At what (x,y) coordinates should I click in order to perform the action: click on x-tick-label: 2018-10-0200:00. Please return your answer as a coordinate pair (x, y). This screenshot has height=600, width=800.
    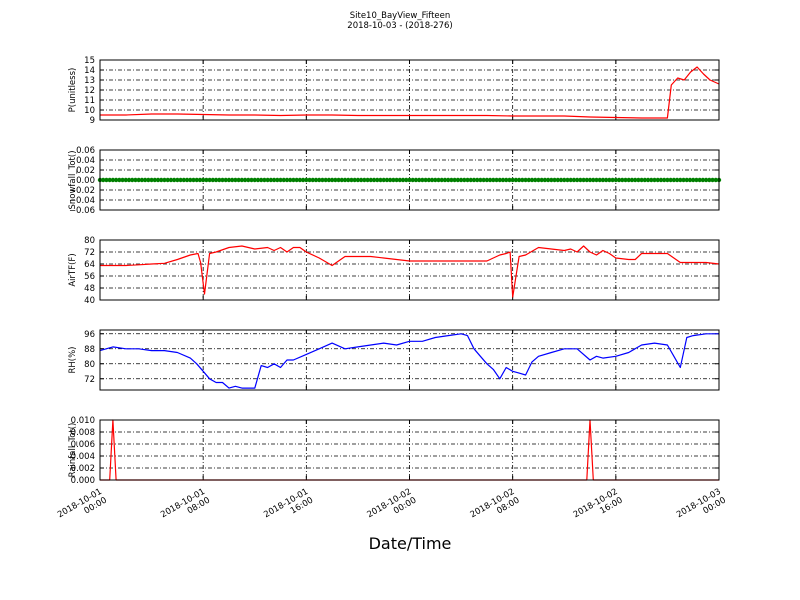
    Looking at the image, I should click on (391, 508).